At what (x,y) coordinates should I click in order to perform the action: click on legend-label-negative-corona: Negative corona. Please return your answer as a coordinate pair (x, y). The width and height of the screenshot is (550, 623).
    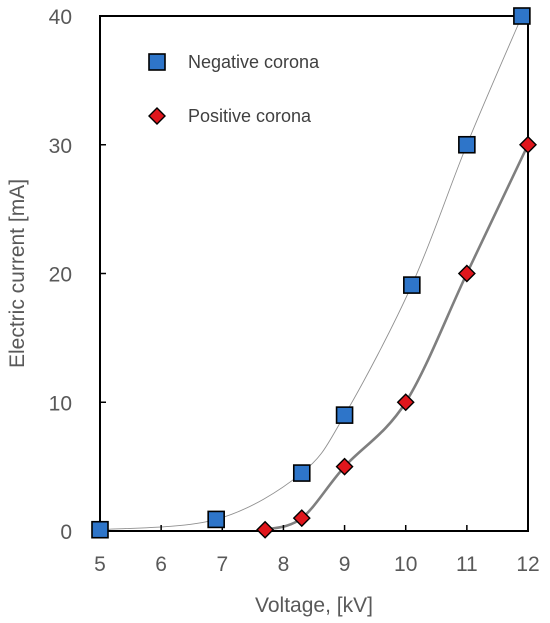
    Looking at the image, I should click on (254, 62).